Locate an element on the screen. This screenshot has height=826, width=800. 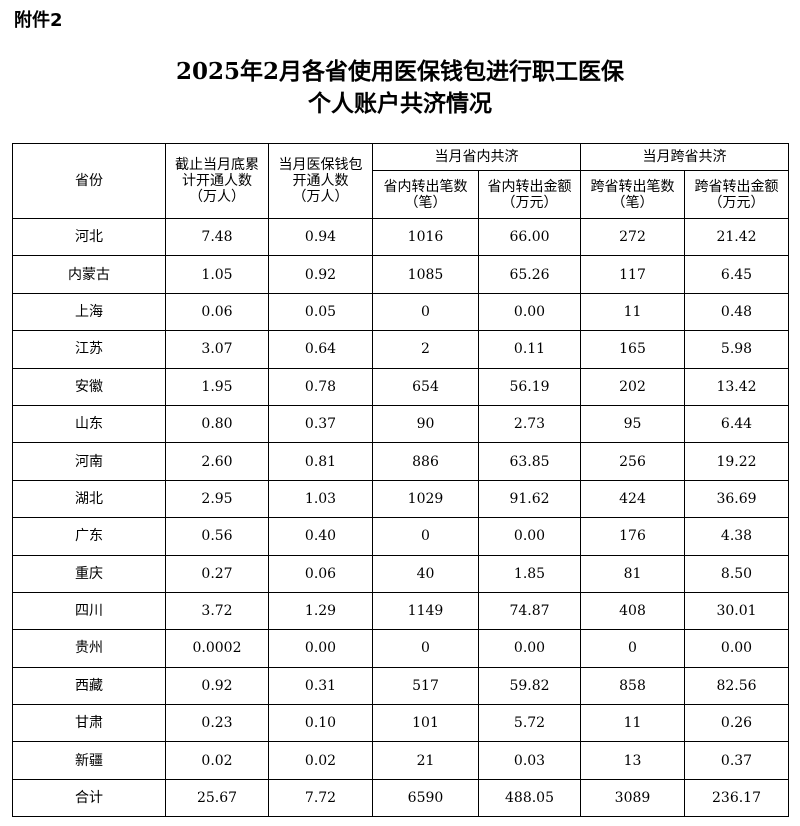
value-cell: 236.17 is located at coordinates (736, 798).